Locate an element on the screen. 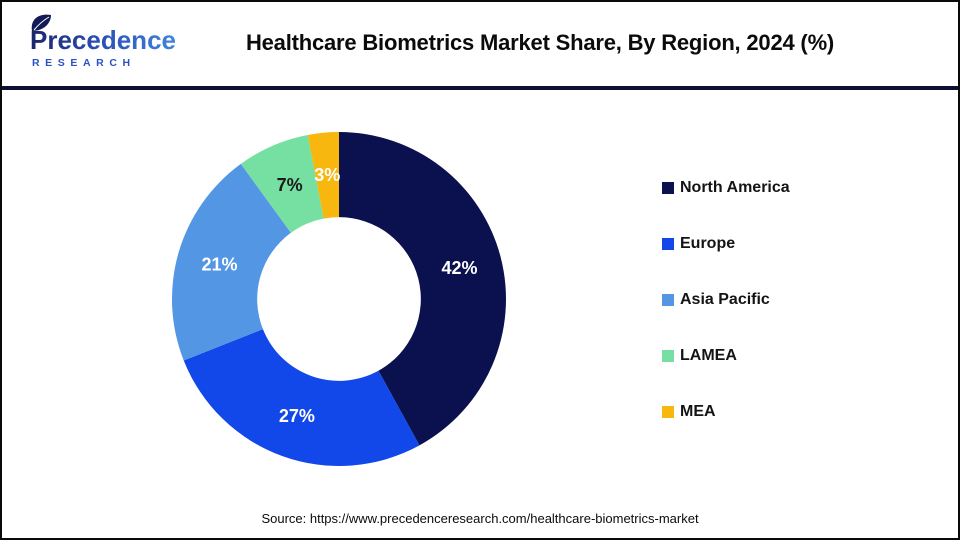 The width and height of the screenshot is (960, 540). precedence-research-logo: Precedence RESEARCH is located at coordinates (103, 41).